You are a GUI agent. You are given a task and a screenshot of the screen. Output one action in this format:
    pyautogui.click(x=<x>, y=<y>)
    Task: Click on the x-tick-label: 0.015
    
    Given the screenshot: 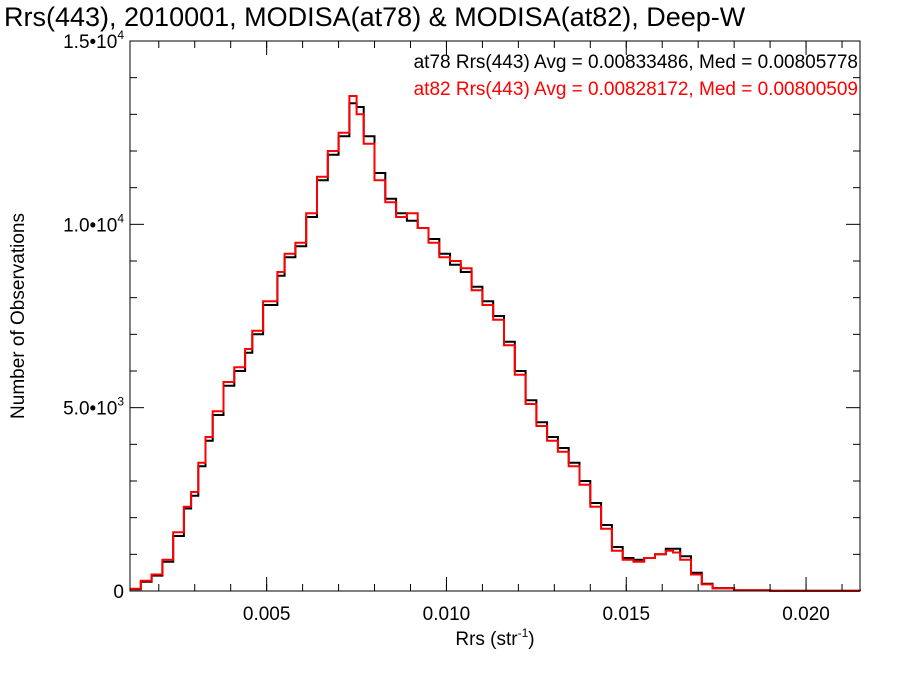 What is the action you would take?
    pyautogui.click(x=626, y=614)
    